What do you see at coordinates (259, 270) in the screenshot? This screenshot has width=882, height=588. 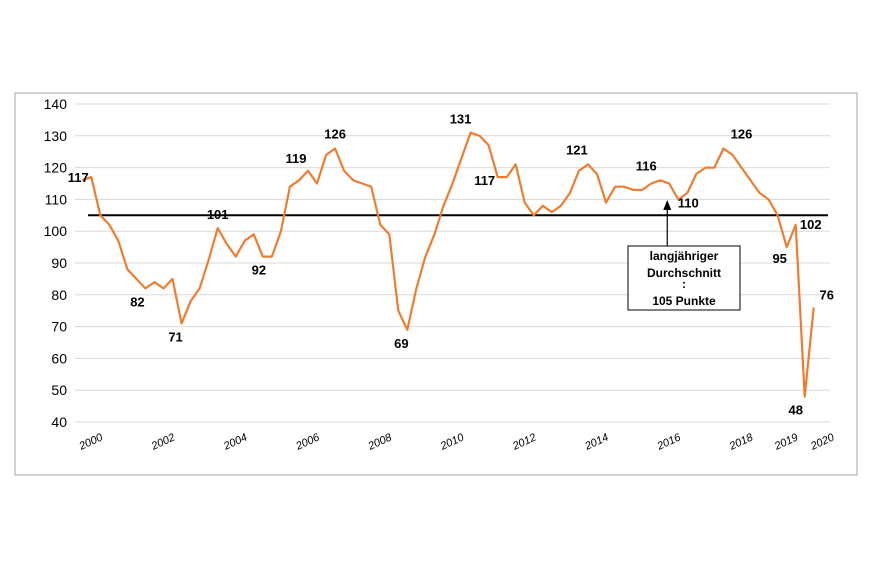 I see `data-label: 92` at bounding box center [259, 270].